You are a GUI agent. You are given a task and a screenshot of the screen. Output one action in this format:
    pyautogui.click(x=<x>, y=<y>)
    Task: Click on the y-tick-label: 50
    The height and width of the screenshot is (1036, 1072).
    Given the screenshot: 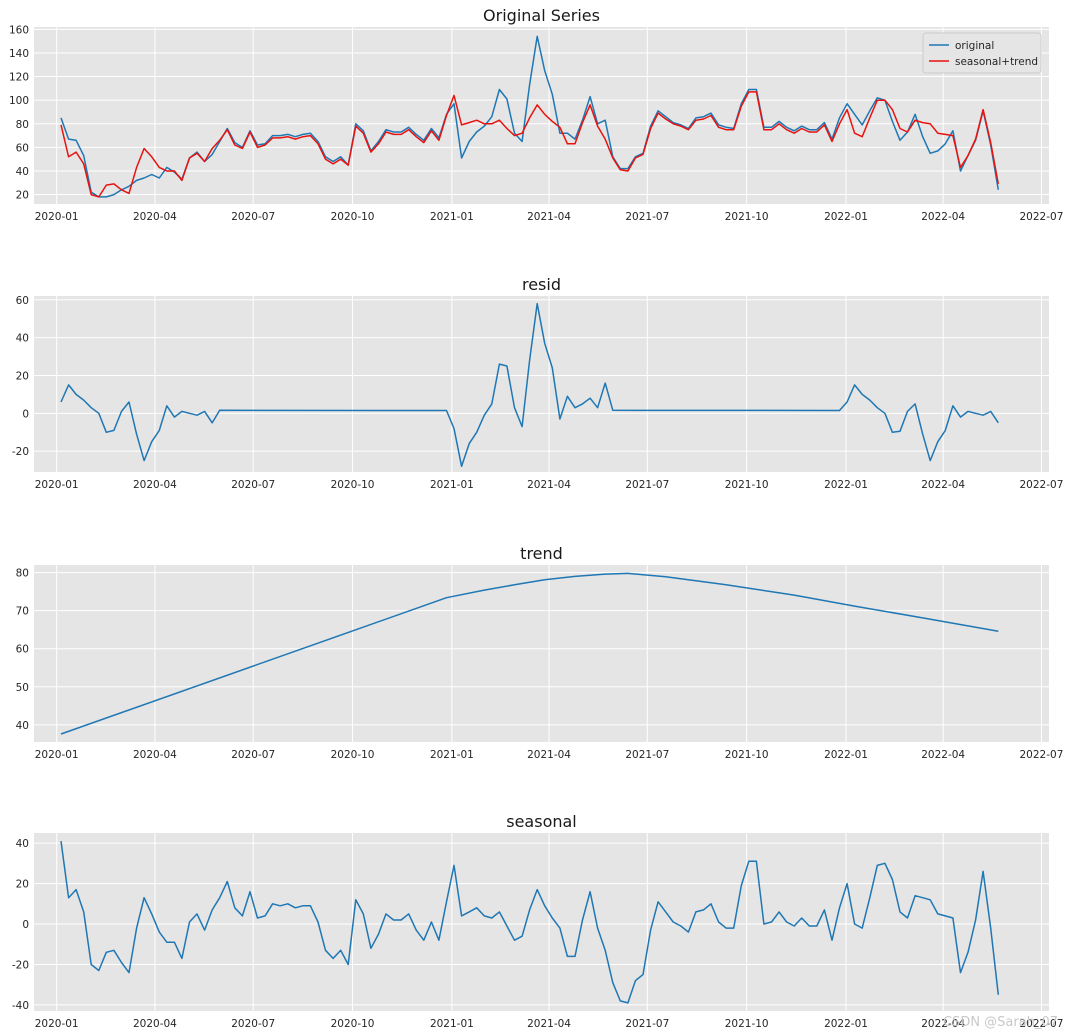 What is the action you would take?
    pyautogui.click(x=22, y=688)
    